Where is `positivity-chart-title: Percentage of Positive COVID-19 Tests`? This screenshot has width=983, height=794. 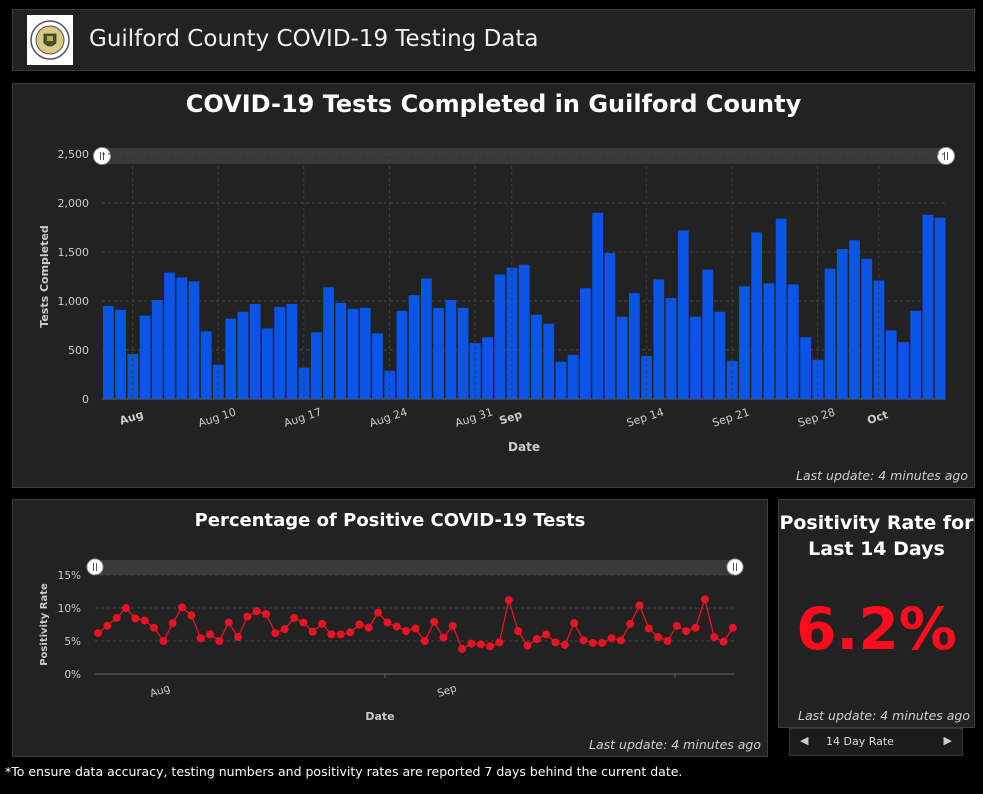 positivity-chart-title: Percentage of Positive COVID-19 Tests is located at coordinates (390, 520).